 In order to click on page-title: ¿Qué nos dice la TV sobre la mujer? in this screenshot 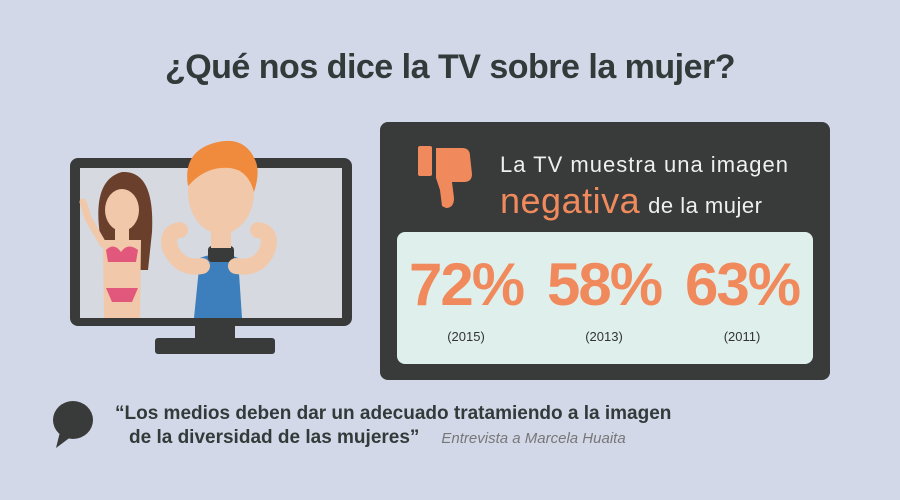, I will do `click(450, 67)`.